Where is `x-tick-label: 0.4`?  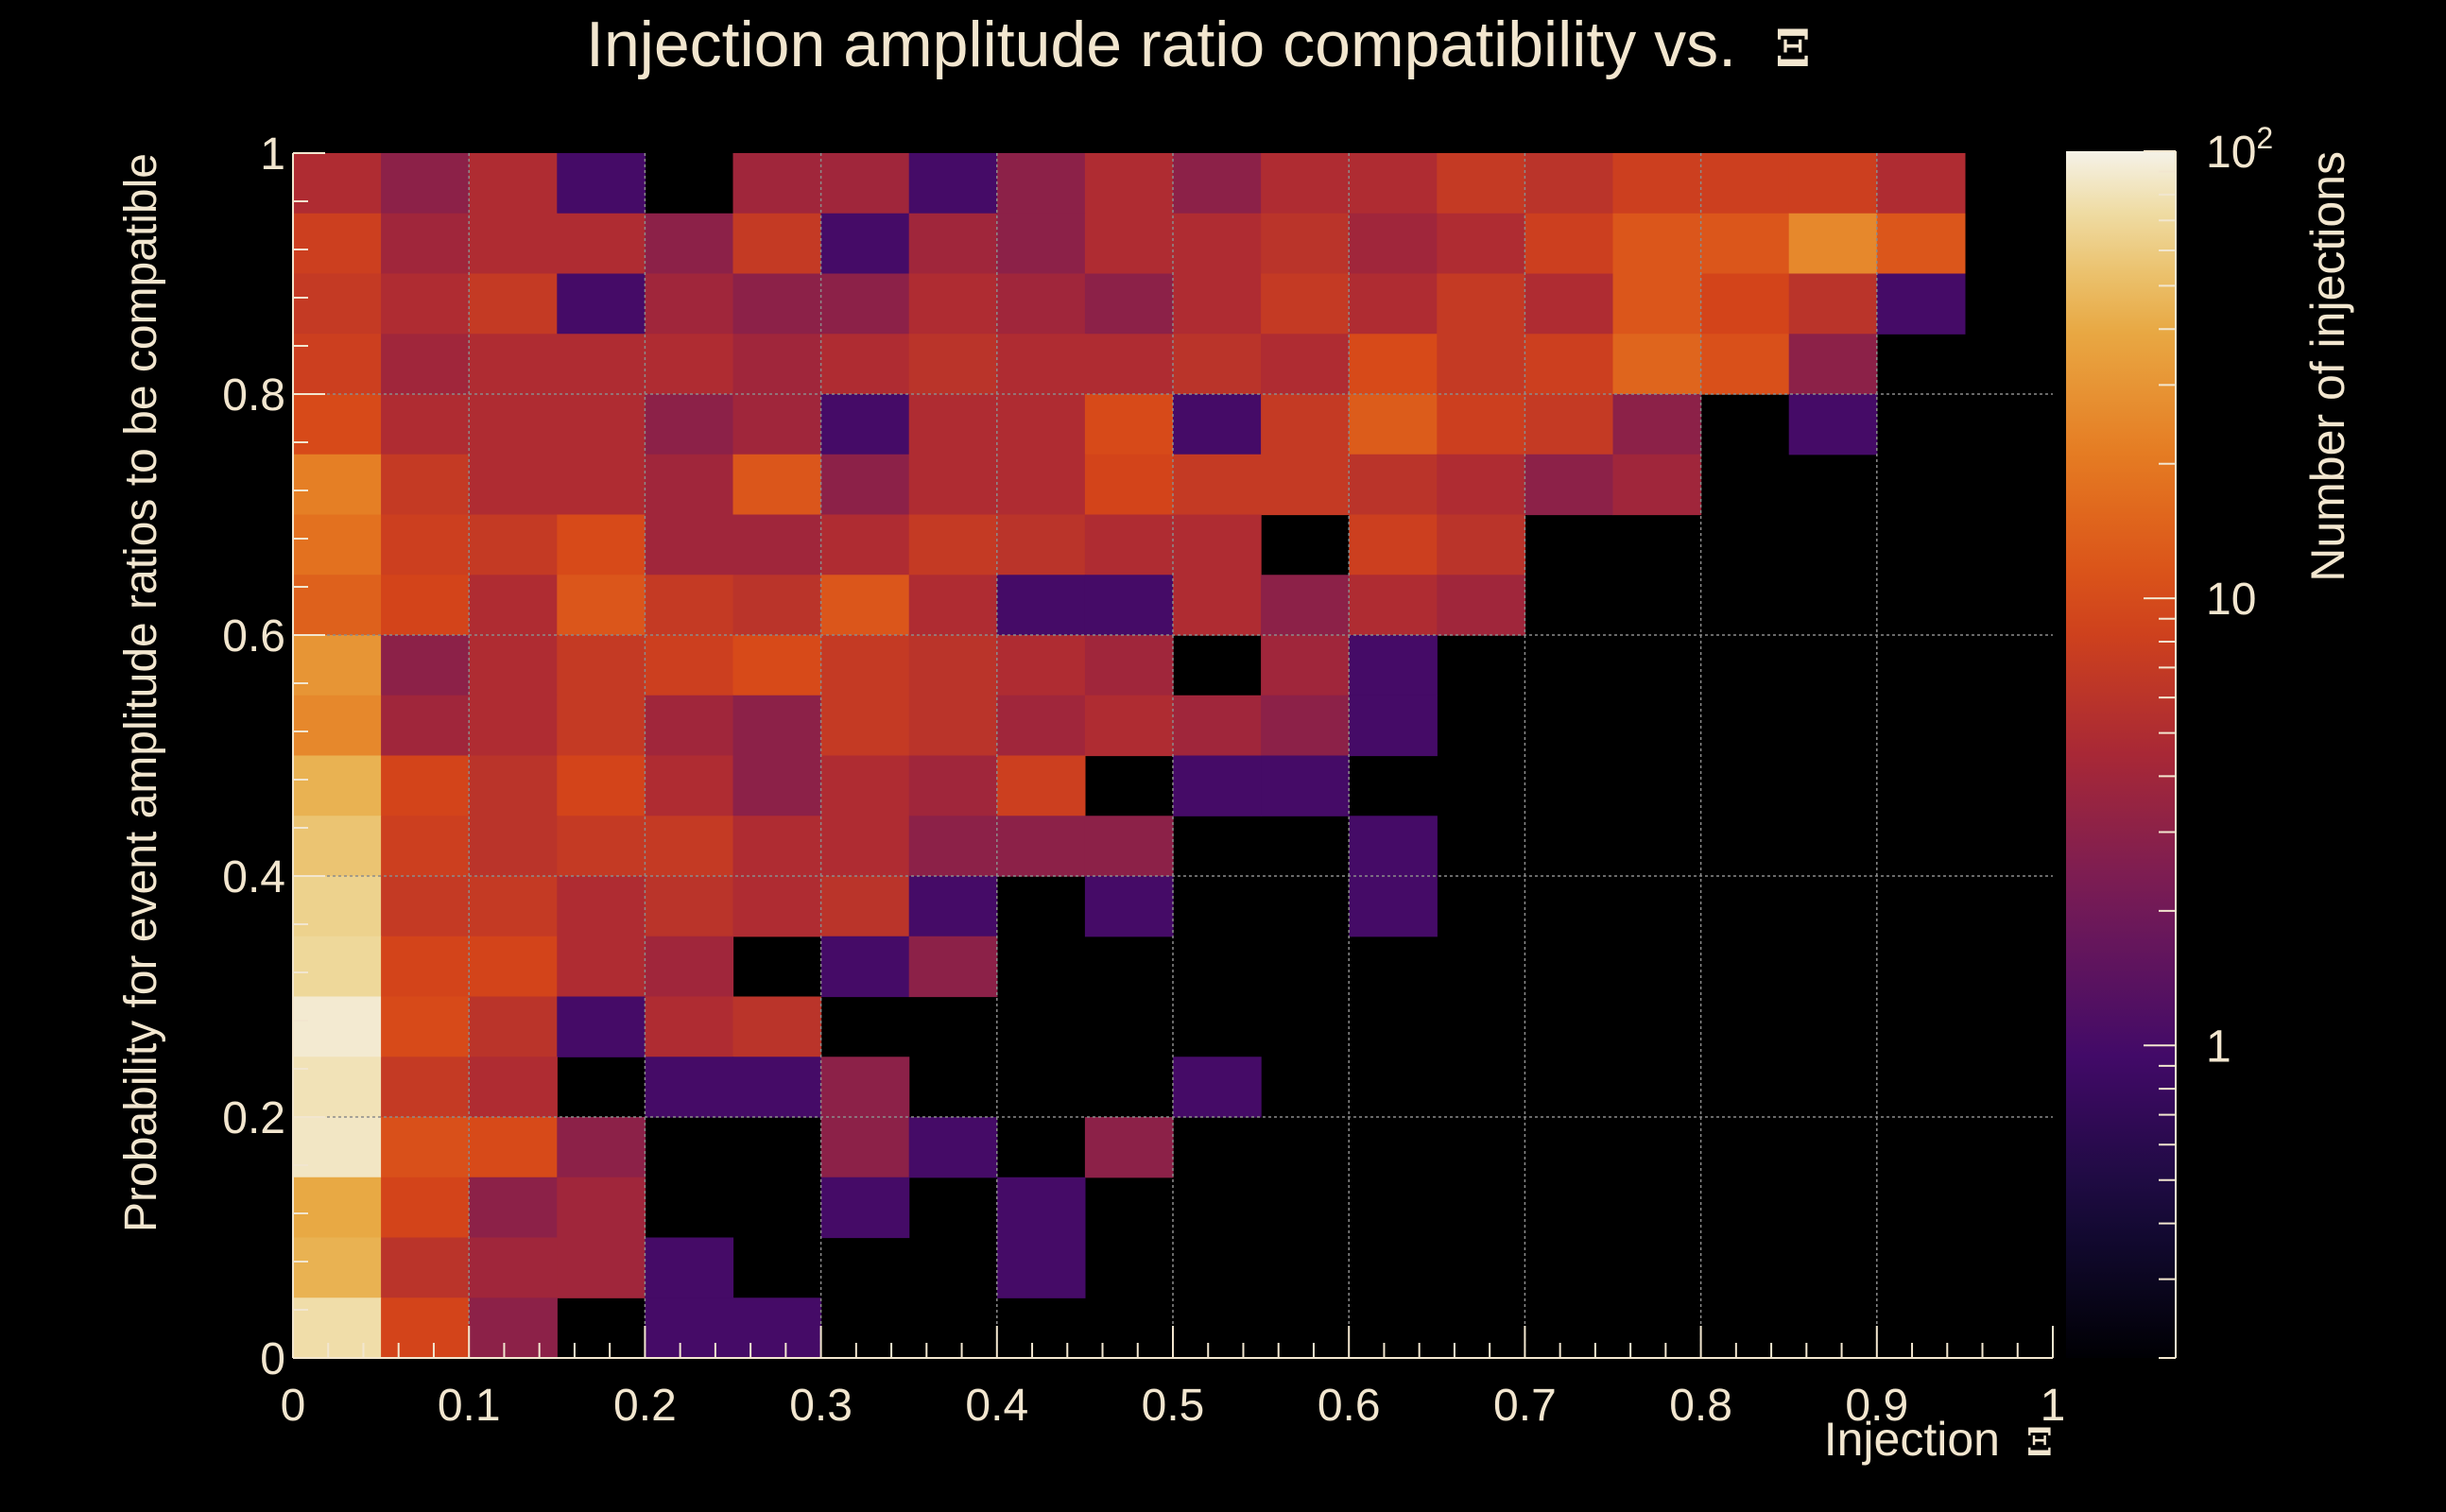
x-tick-label: 0.4 is located at coordinates (996, 1406).